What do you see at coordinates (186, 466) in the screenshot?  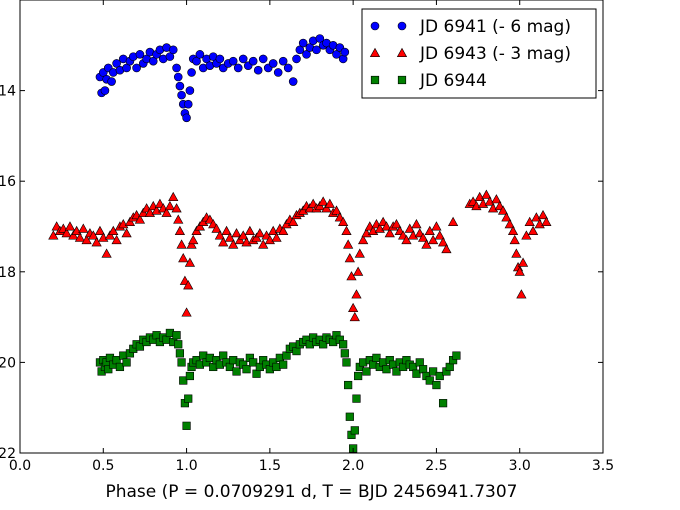 I see `x-tick-label: 1.0` at bounding box center [186, 466].